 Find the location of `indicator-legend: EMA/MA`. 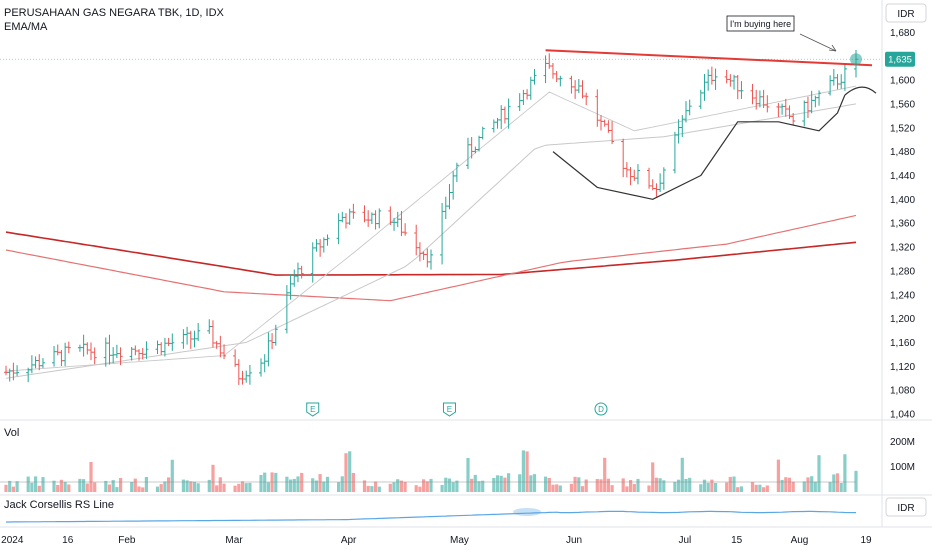

indicator-legend: EMA/MA is located at coordinates (26, 27).